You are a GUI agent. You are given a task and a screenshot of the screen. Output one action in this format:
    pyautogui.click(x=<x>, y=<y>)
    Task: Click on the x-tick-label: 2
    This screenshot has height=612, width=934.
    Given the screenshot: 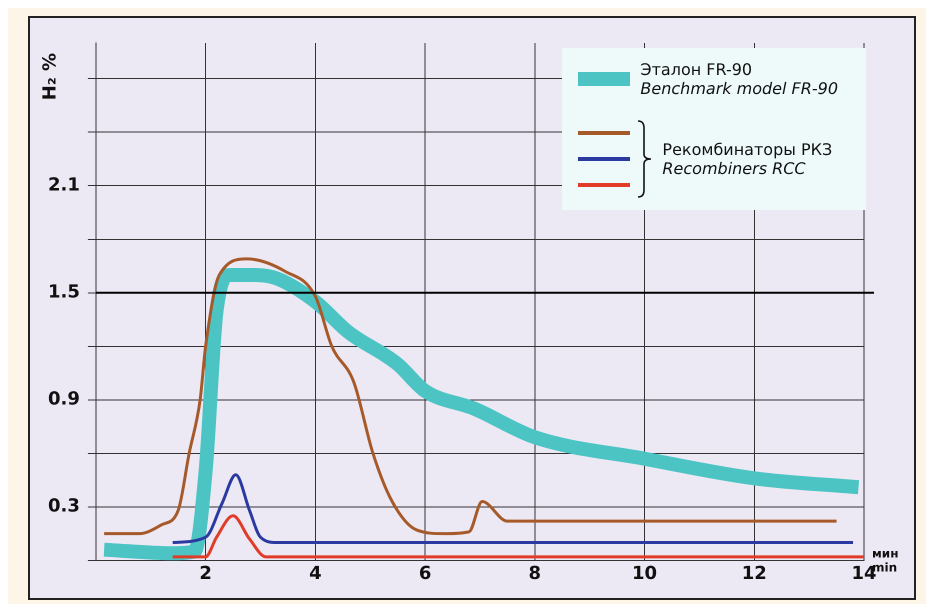 What is the action you would take?
    pyautogui.click(x=205, y=573)
    